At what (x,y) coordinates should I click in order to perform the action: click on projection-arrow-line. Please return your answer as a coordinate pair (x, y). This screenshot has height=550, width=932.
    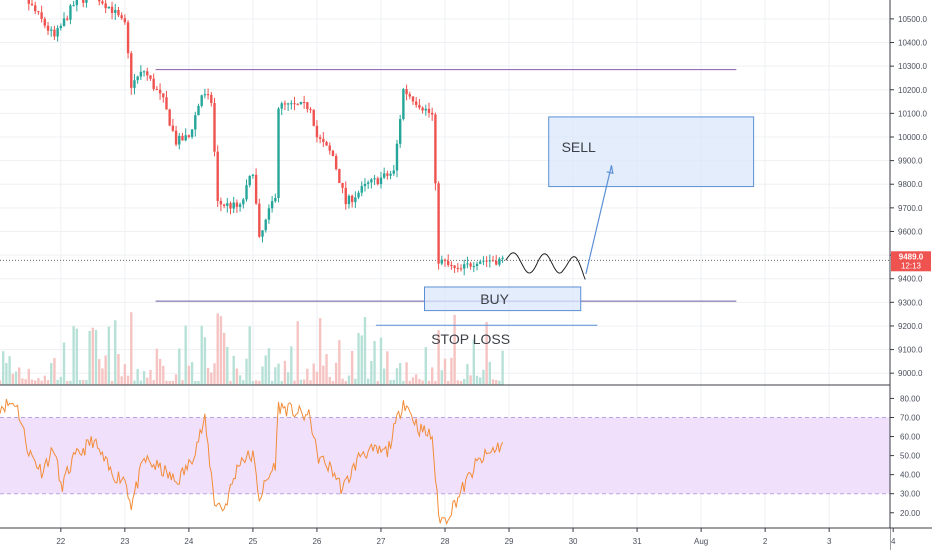
    Looking at the image, I should click on (599, 220).